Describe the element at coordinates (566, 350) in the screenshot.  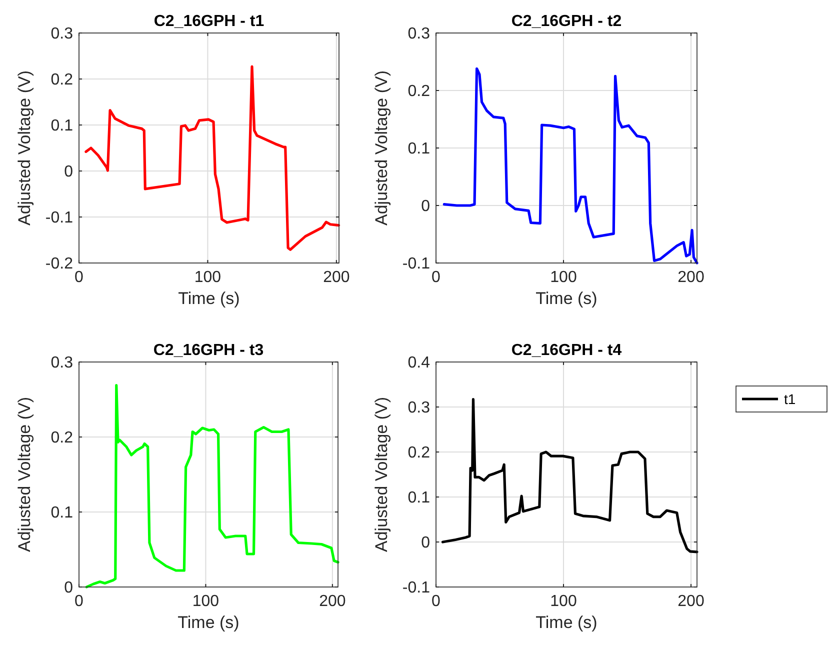
I see `chart-title: C2_16GPH - t4` at that location.